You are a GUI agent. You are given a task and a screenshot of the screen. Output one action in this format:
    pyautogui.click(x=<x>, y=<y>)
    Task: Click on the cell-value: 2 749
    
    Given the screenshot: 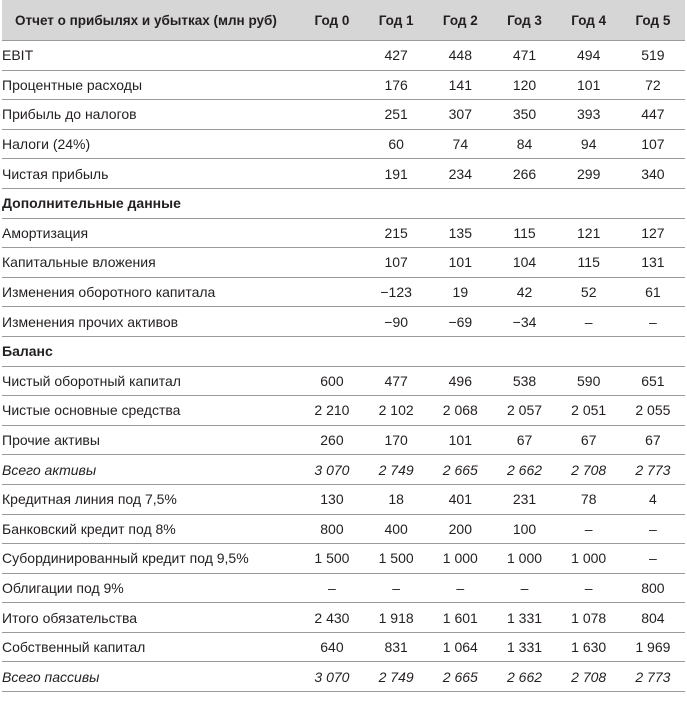 What is the action you would take?
    pyautogui.click(x=396, y=677)
    